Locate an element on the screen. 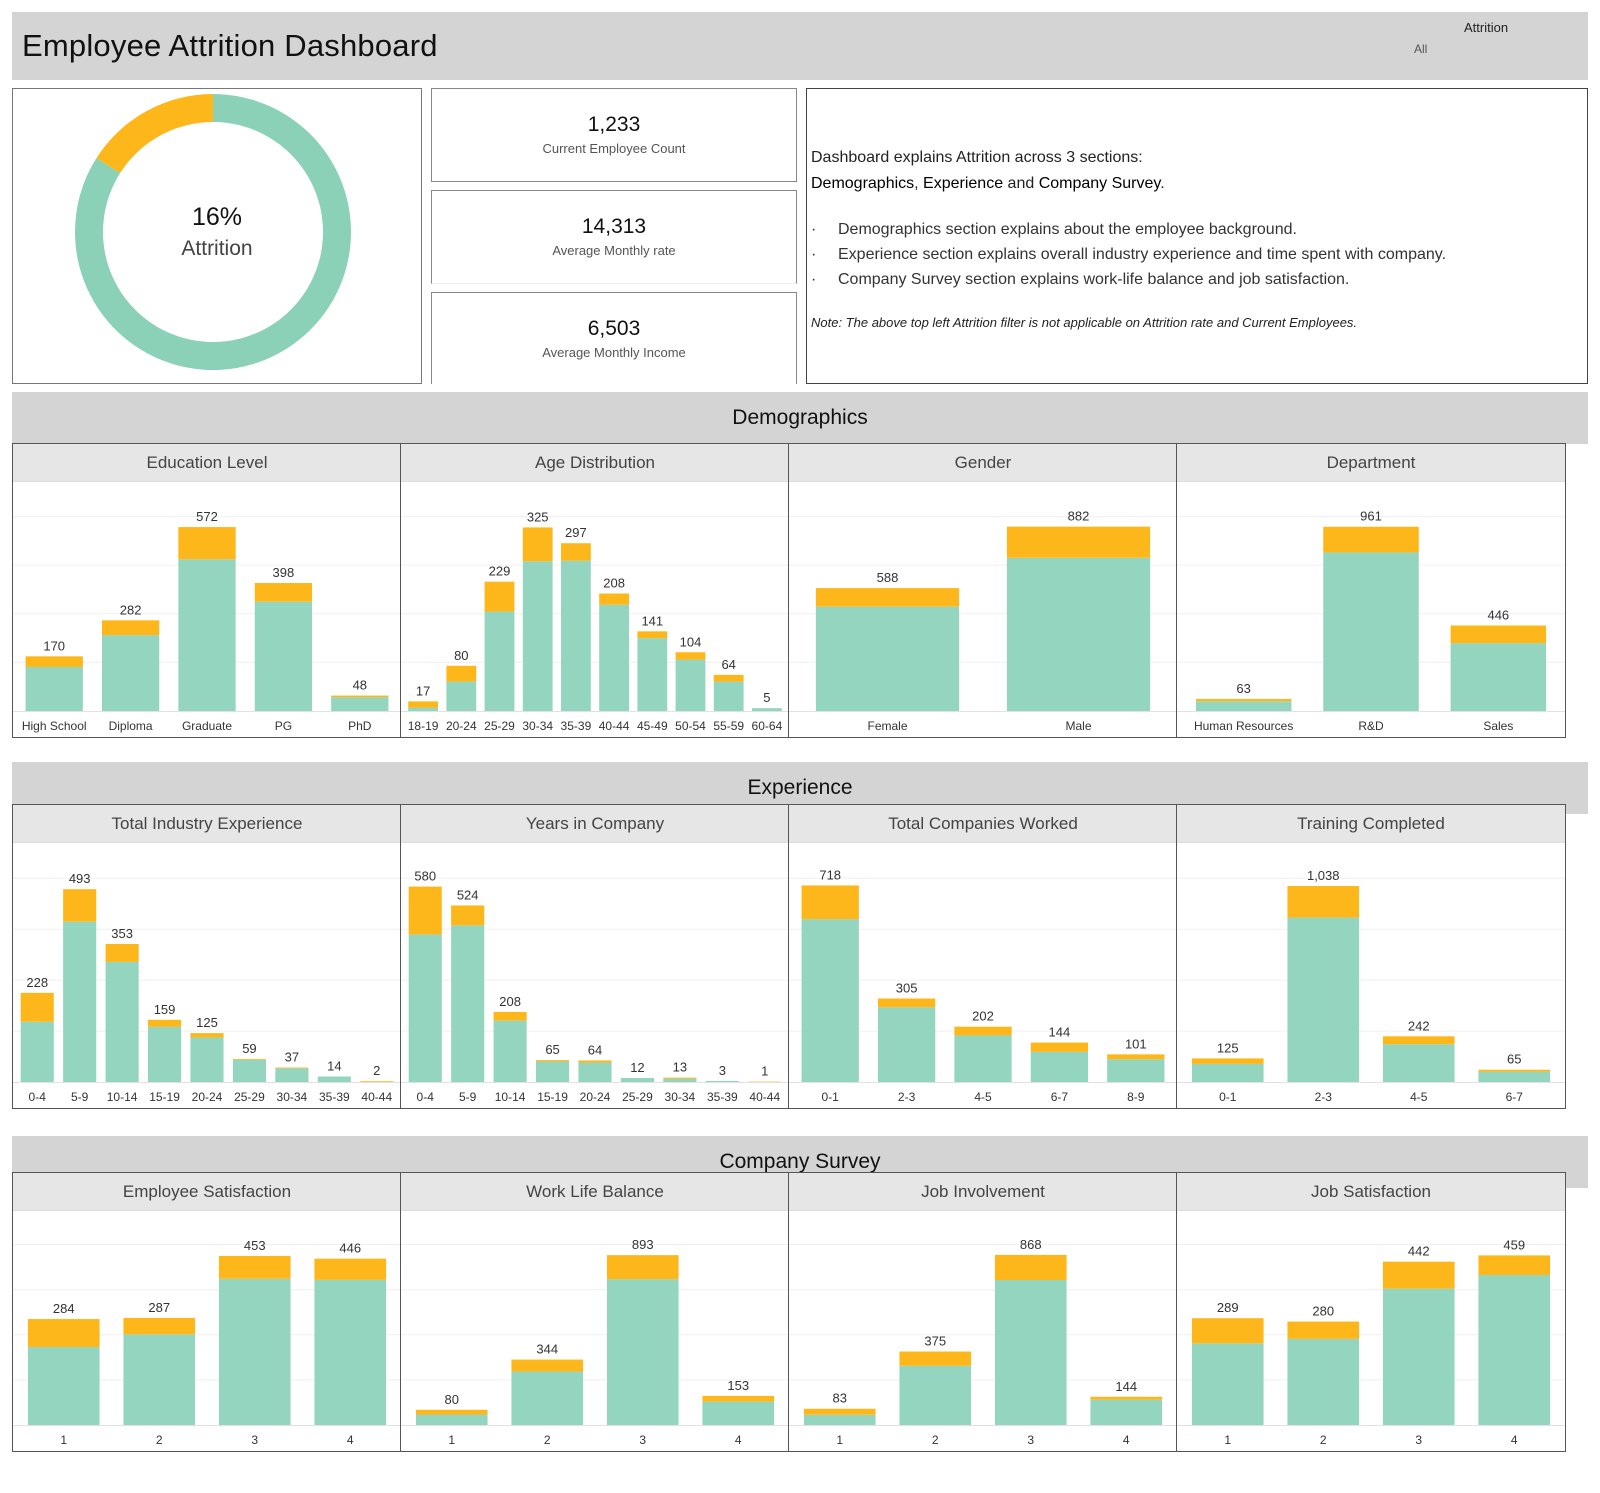 This screenshot has width=1600, height=1493. attrition-filter: Attrition All is located at coordinates (1485, 46).